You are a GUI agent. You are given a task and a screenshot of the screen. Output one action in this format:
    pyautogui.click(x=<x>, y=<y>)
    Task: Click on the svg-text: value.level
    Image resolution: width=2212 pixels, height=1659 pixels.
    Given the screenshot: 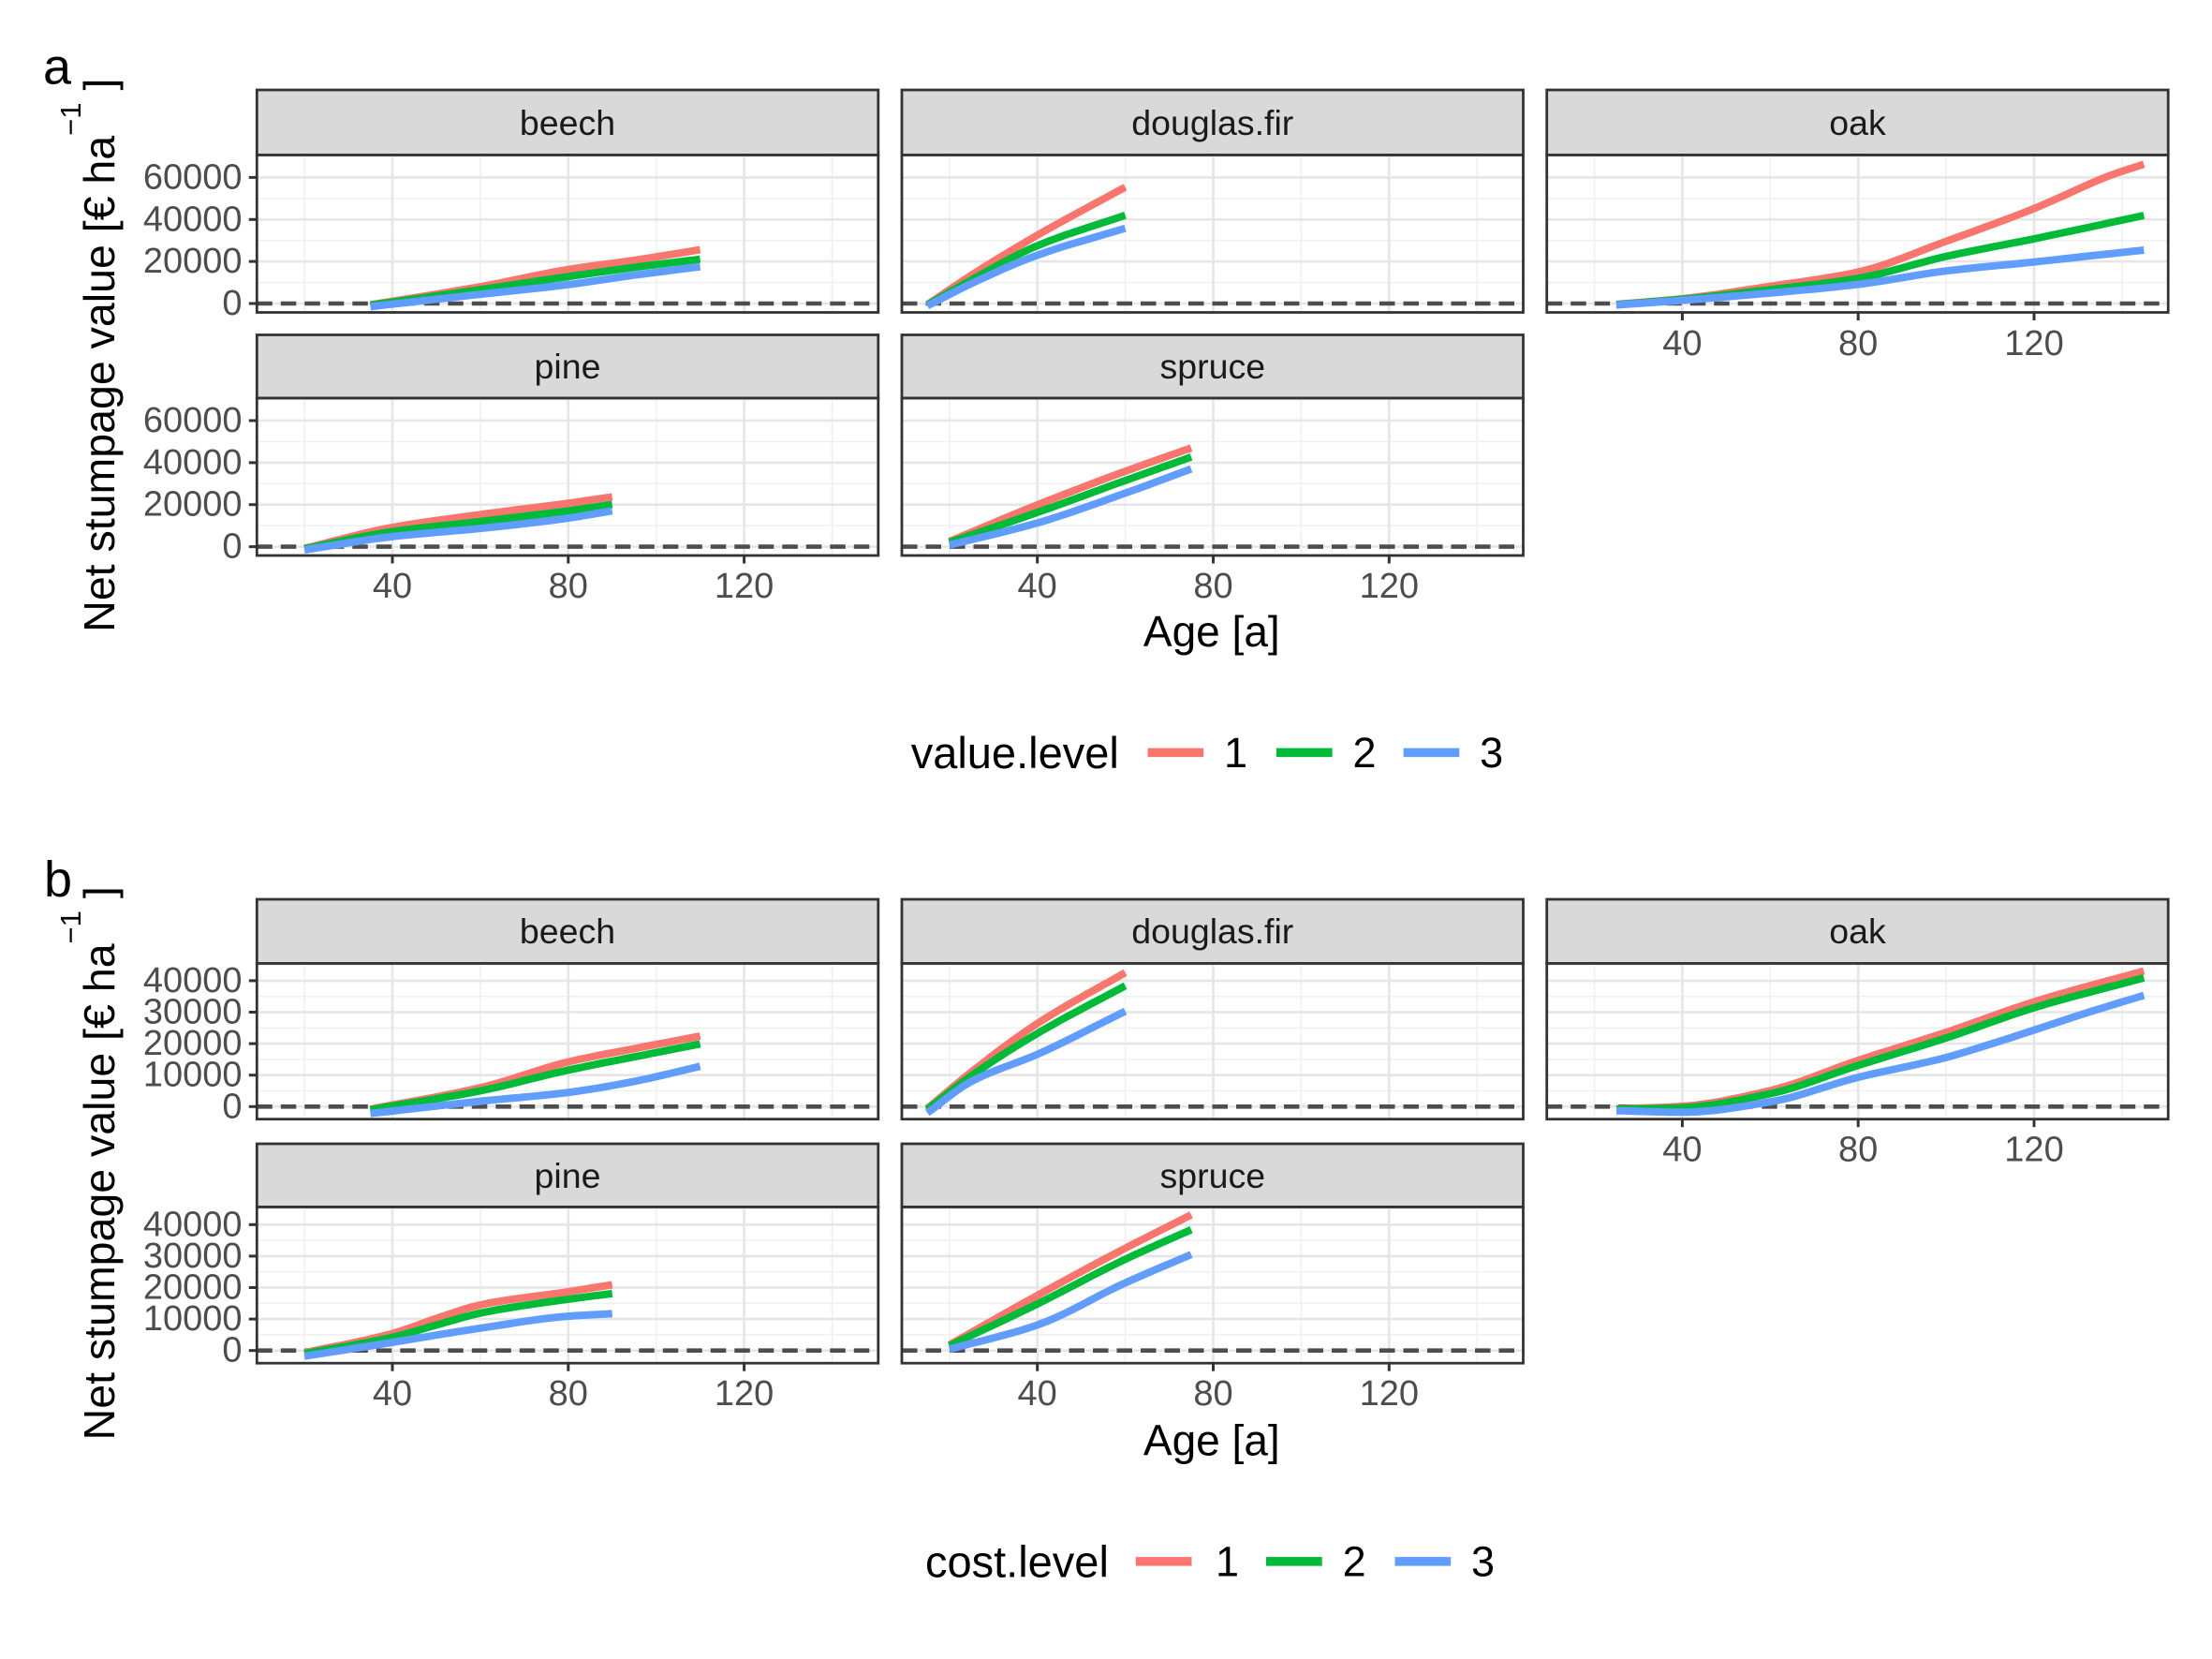 What is the action you would take?
    pyautogui.click(x=1015, y=753)
    